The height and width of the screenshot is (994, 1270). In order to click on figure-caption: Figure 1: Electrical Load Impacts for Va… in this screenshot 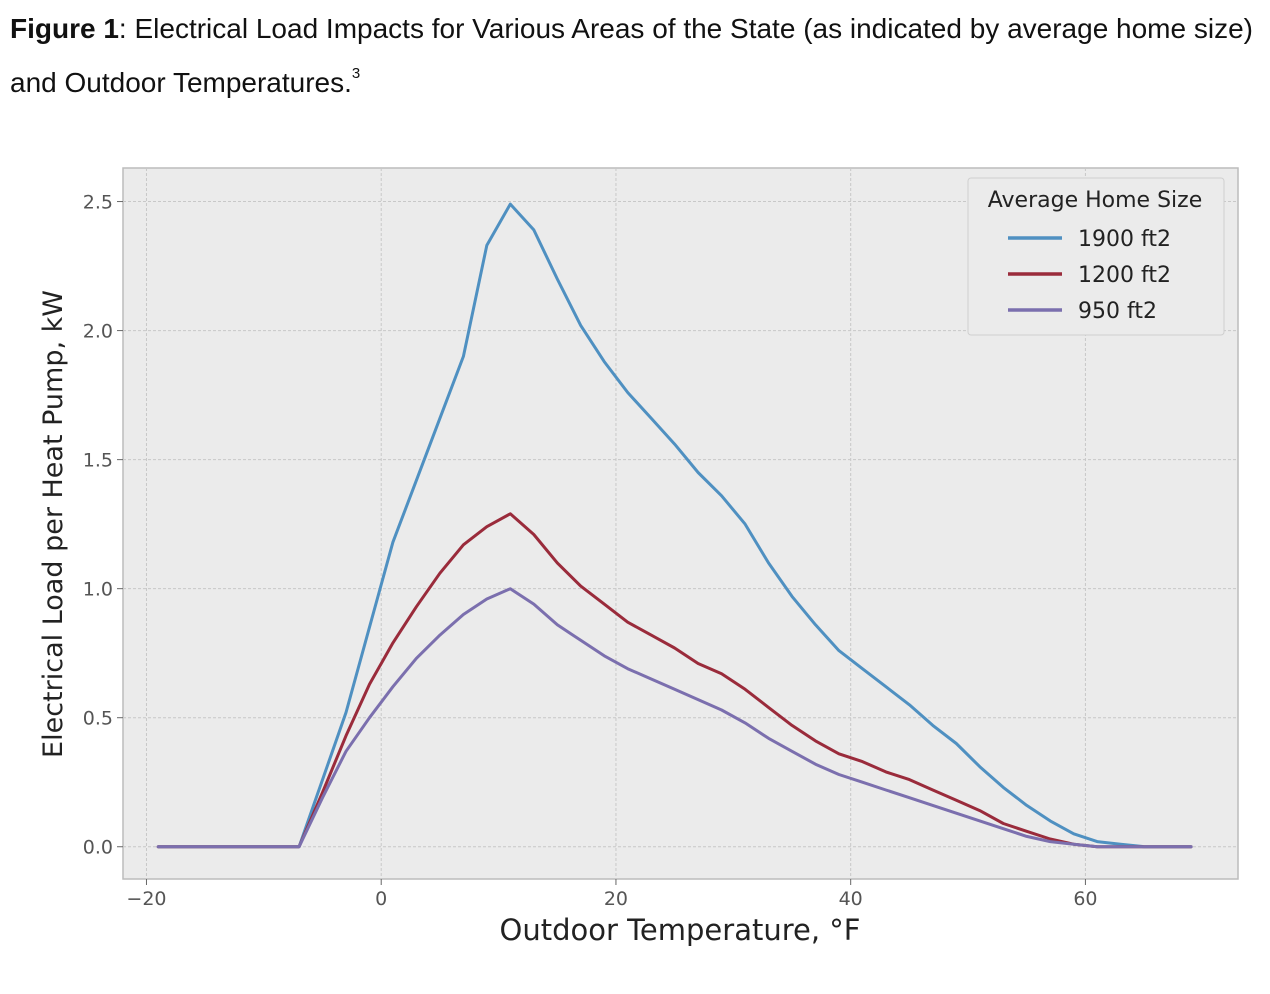, I will do `click(635, 56)`.